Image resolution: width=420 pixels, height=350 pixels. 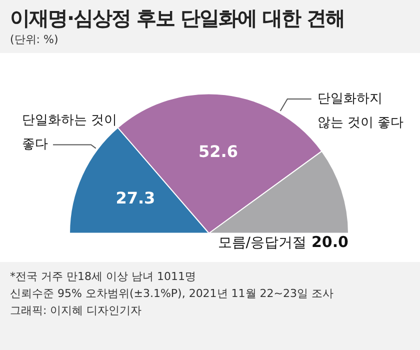 What do you see at coordinates (70, 132) in the screenshot?
I see `slice-label: 단일화하는 것이 좋다` at bounding box center [70, 132].